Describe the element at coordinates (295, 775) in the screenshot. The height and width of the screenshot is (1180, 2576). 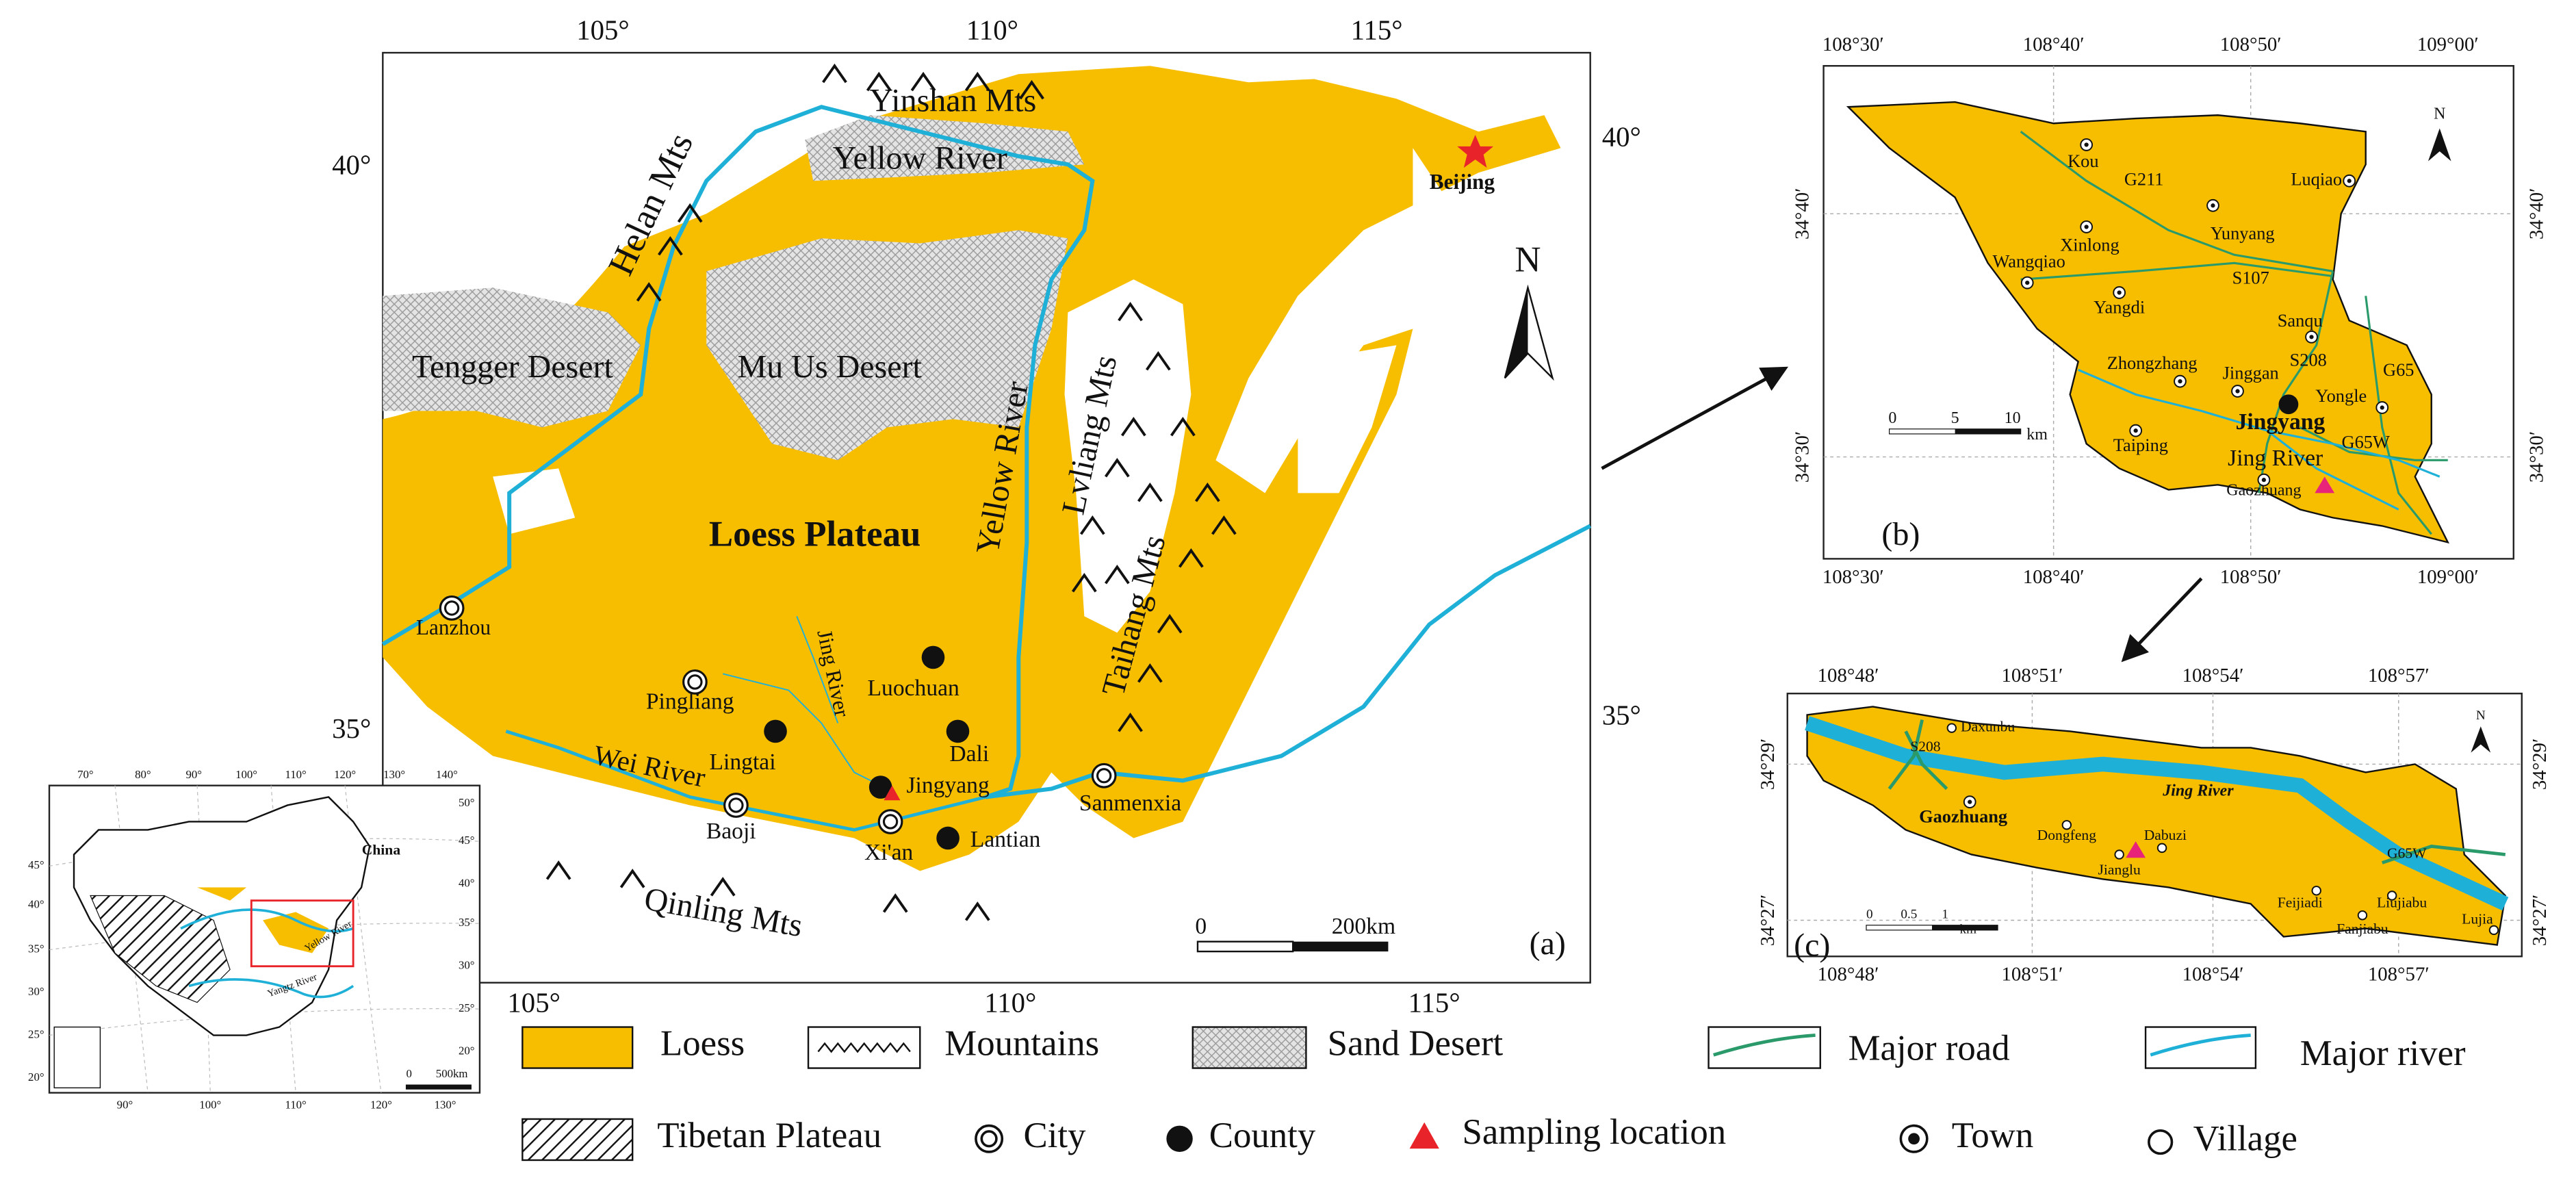
I see `tick-label: 110°` at that location.